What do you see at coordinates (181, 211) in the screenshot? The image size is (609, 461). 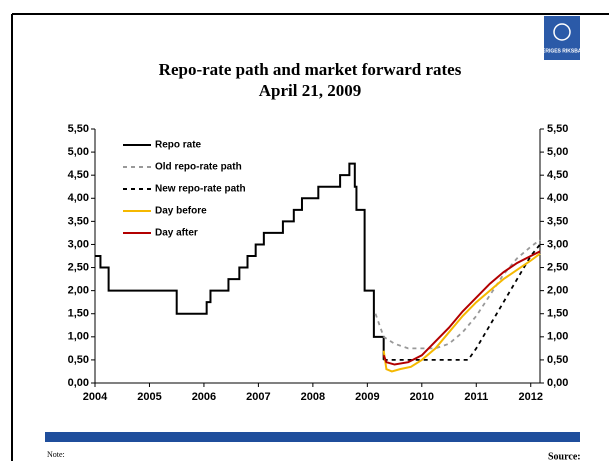 I see `legend-label: Day before` at bounding box center [181, 211].